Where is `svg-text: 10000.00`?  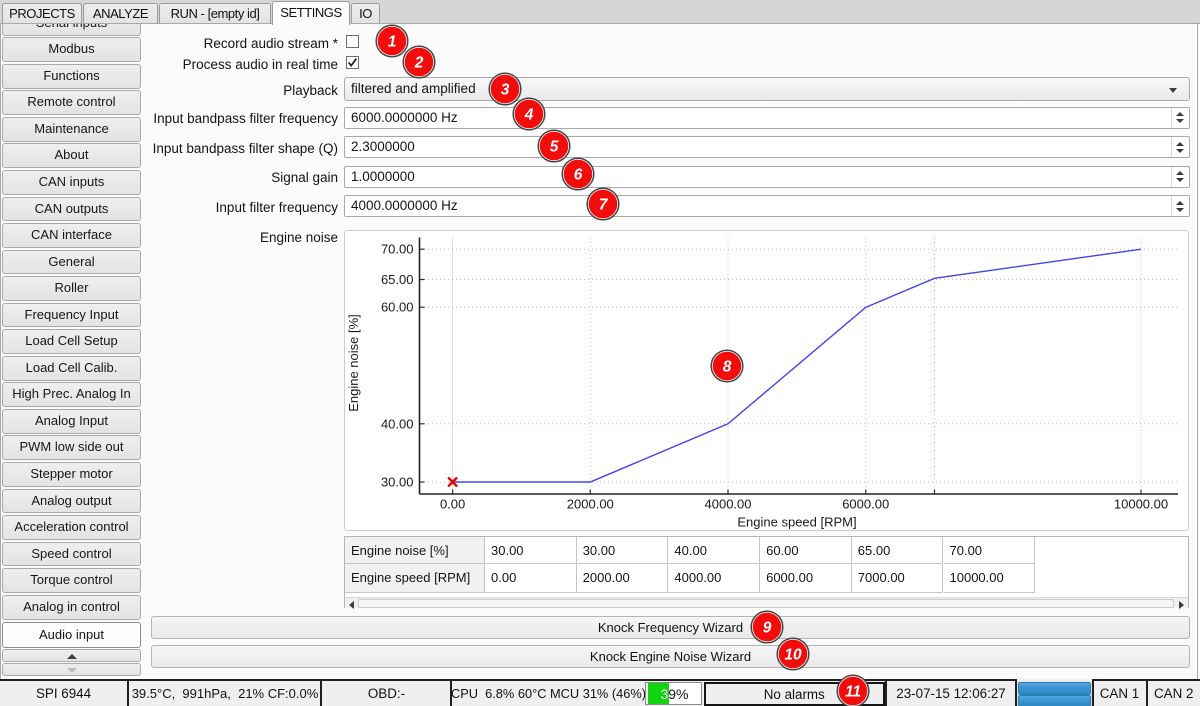
svg-text: 10000.00 is located at coordinates (1141, 504).